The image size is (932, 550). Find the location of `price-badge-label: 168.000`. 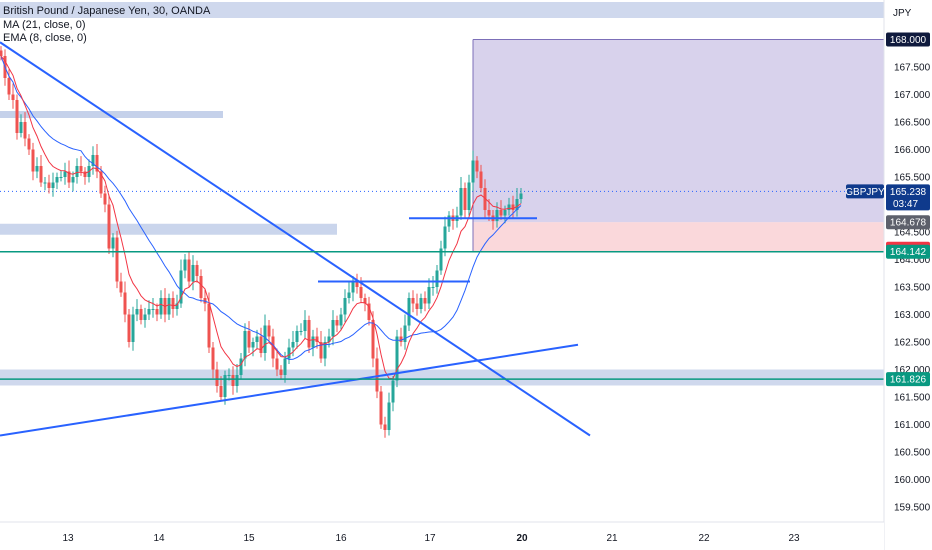

price-badge-label: 168.000 is located at coordinates (908, 40).